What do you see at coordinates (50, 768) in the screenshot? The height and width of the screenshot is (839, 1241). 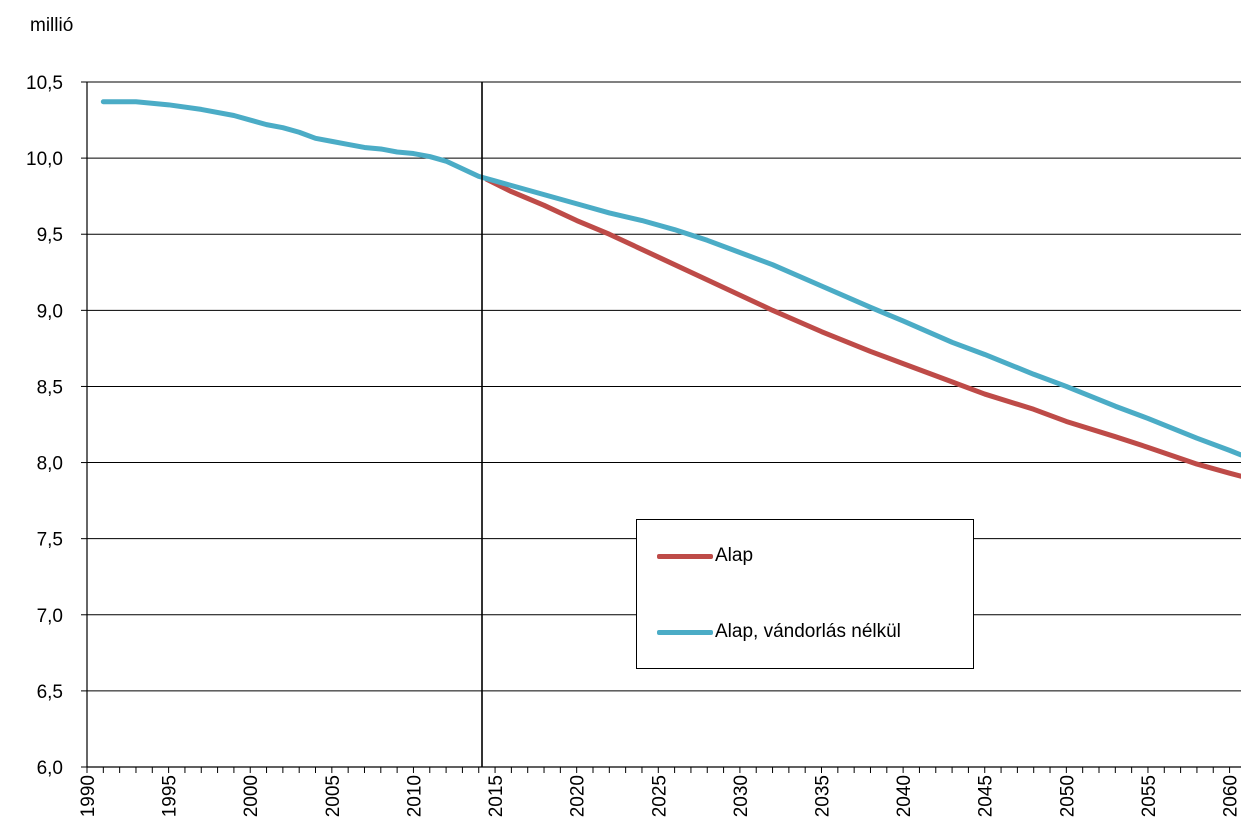 I see `y-tick-label: 6,0` at bounding box center [50, 768].